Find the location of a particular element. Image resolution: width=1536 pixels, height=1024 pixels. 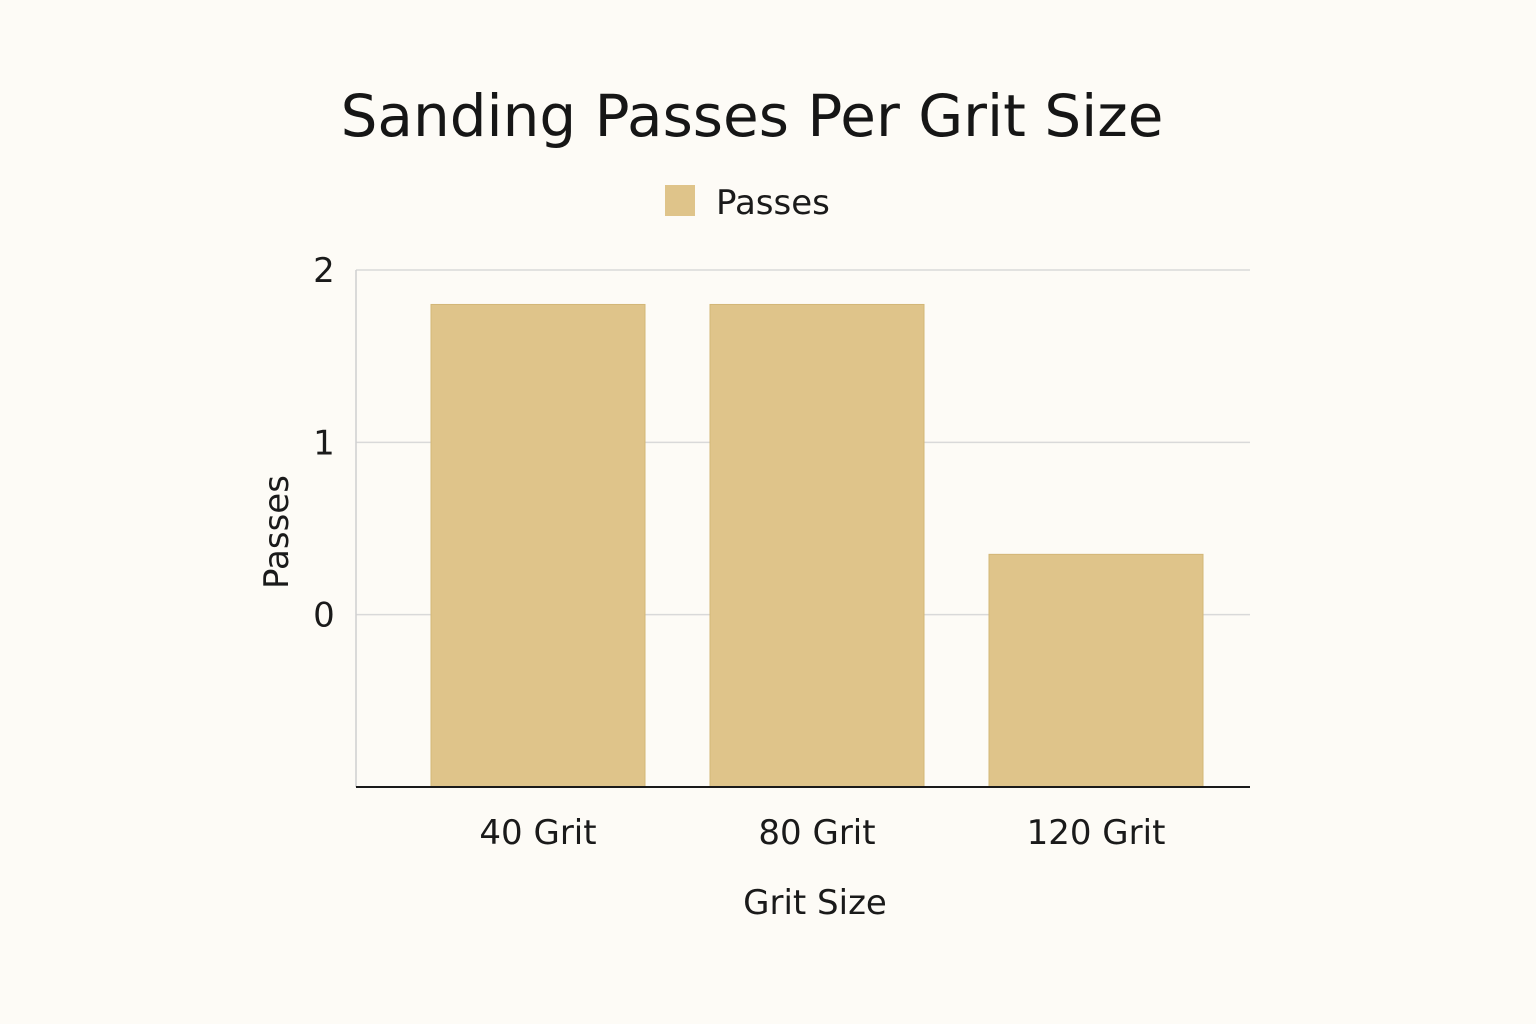

legend-label: Passes is located at coordinates (773, 203).